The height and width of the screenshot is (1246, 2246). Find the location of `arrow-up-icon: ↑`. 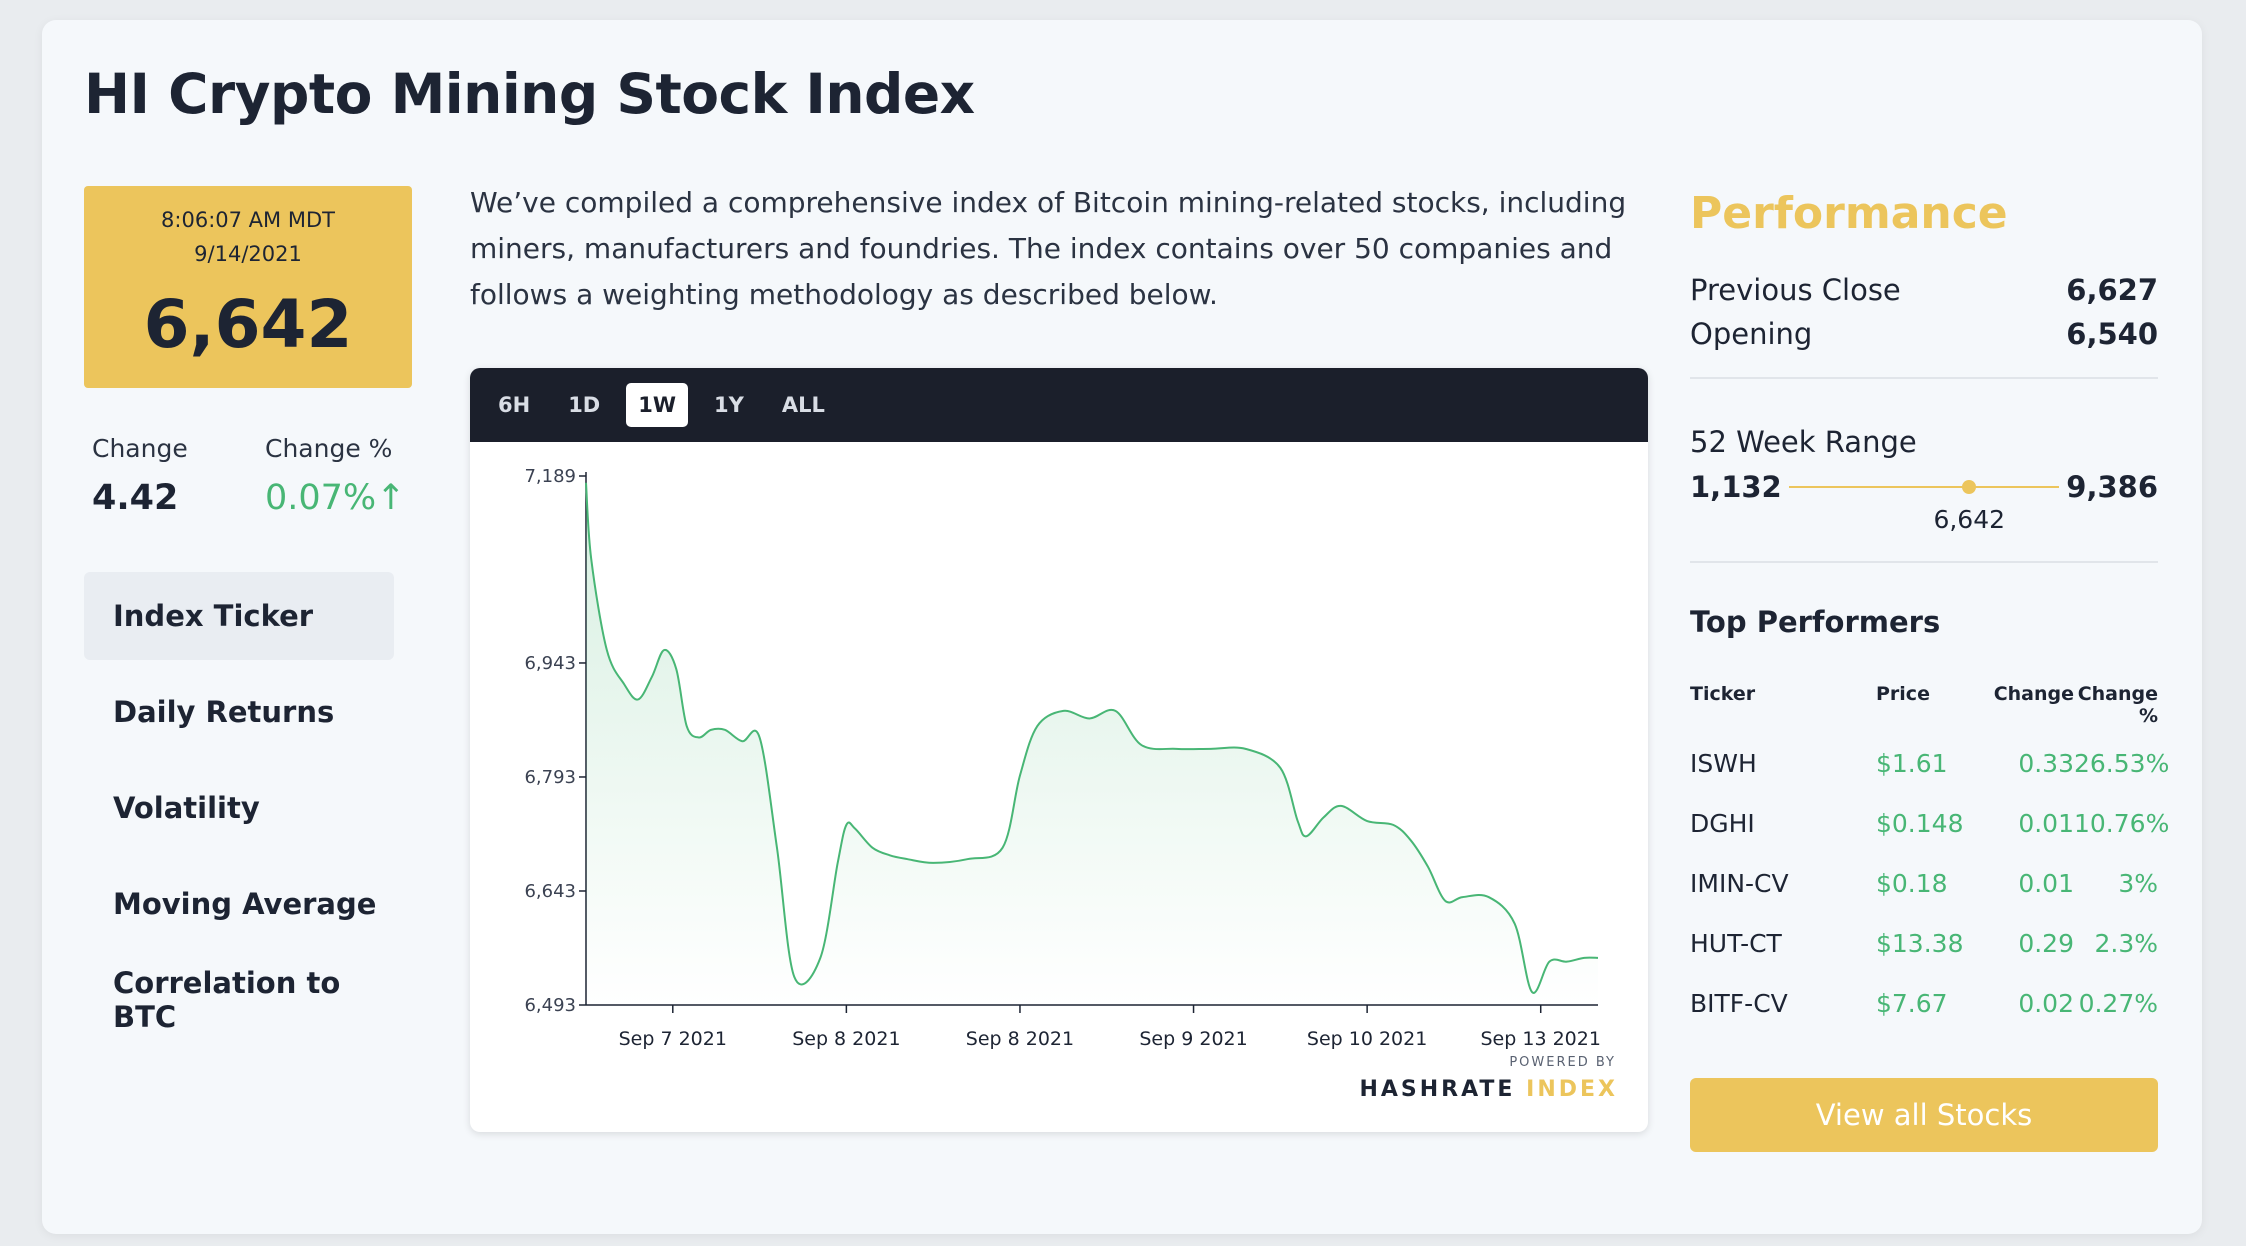

arrow-up-icon: ↑ is located at coordinates (391, 498).